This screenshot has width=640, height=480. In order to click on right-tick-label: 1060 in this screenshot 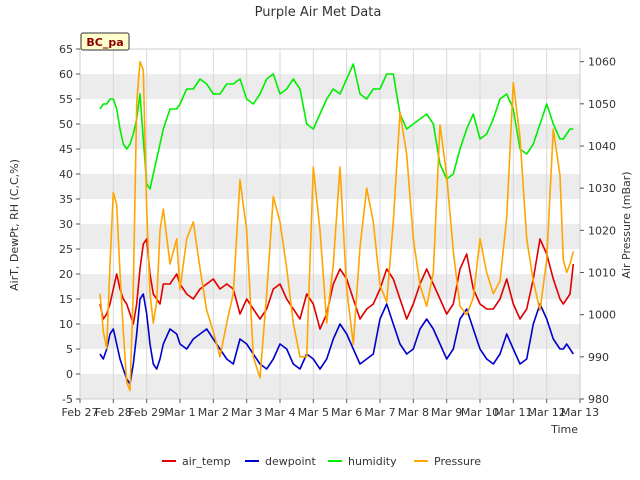, I will do `click(602, 62)`.